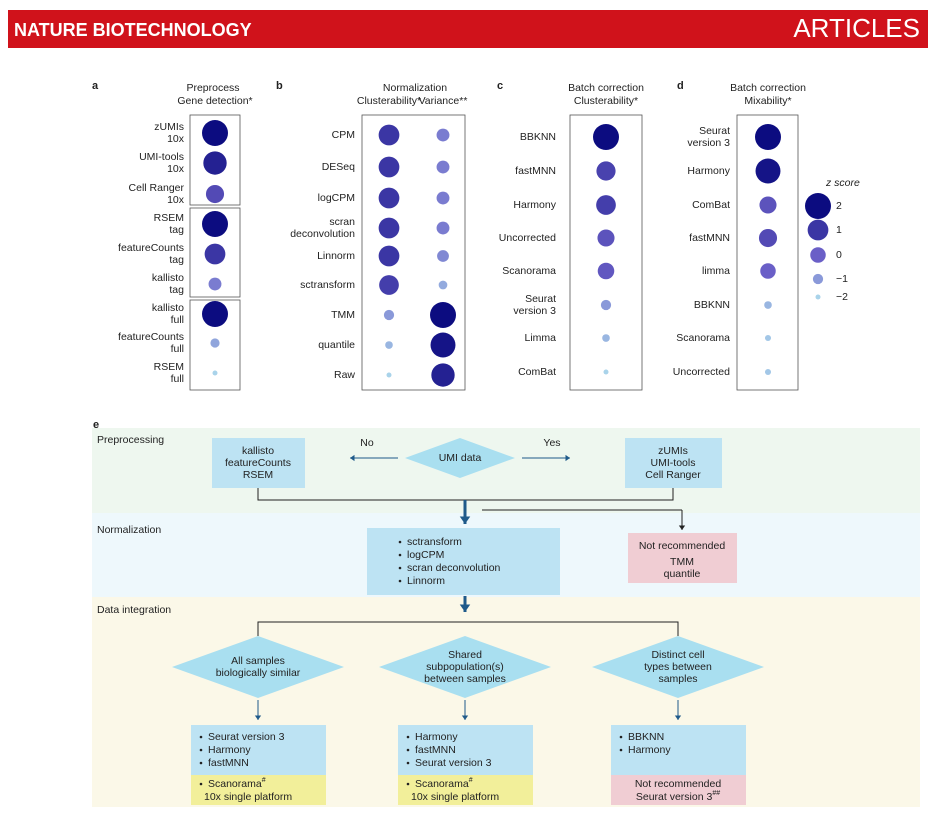 Image resolution: width=936 pixels, height=817 pixels. What do you see at coordinates (212, 88) in the screenshot?
I see `panel-title: Preprocess` at bounding box center [212, 88].